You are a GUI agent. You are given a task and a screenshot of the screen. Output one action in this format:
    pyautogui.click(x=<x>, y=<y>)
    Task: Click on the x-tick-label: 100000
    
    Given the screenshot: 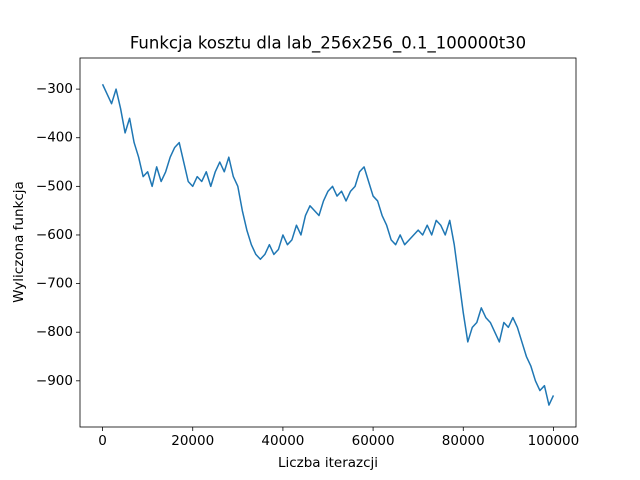 What is the action you would take?
    pyautogui.click(x=554, y=441)
    